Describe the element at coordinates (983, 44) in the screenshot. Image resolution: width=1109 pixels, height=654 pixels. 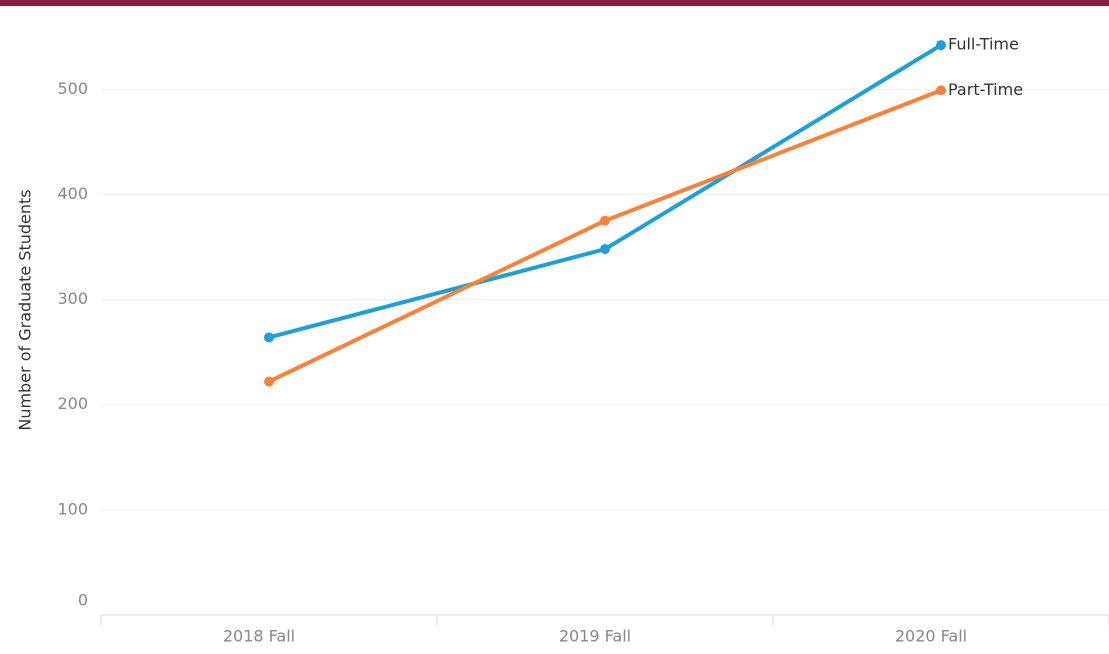
I see `series-label: Full-Time` at that location.